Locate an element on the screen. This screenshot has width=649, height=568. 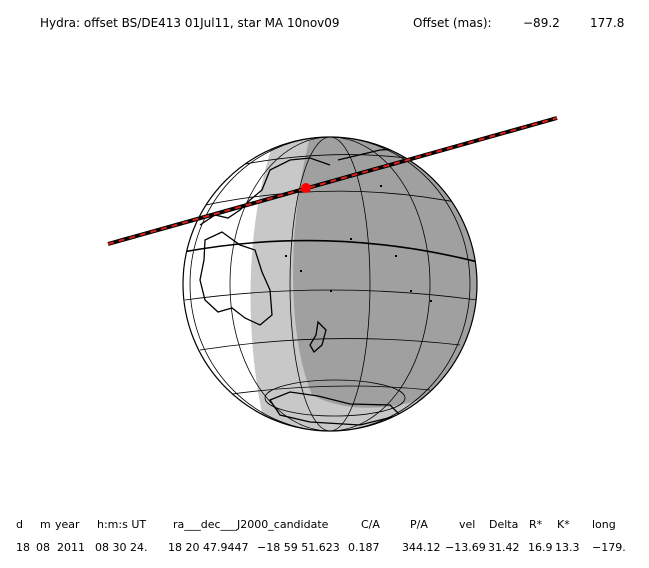
column-header: year is located at coordinates (67, 524).